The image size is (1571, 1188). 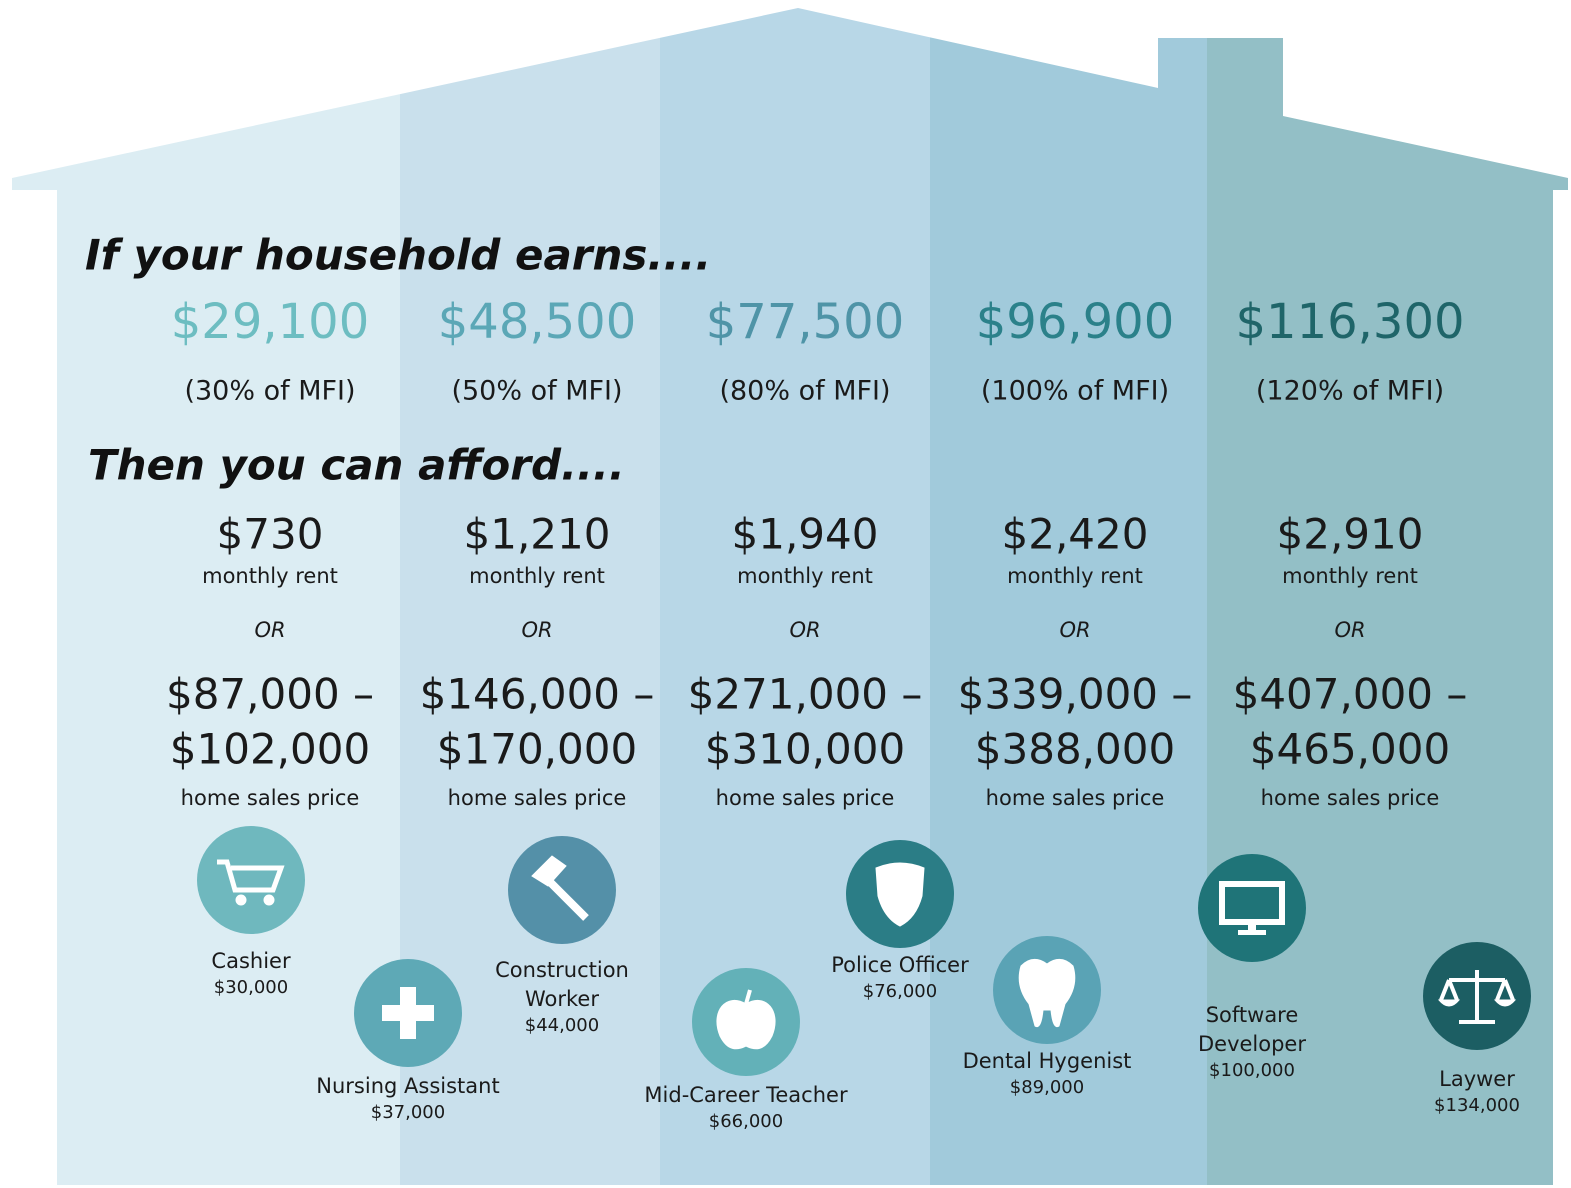 I want to click on mfi: (80% of MFI), so click(x=804, y=391).